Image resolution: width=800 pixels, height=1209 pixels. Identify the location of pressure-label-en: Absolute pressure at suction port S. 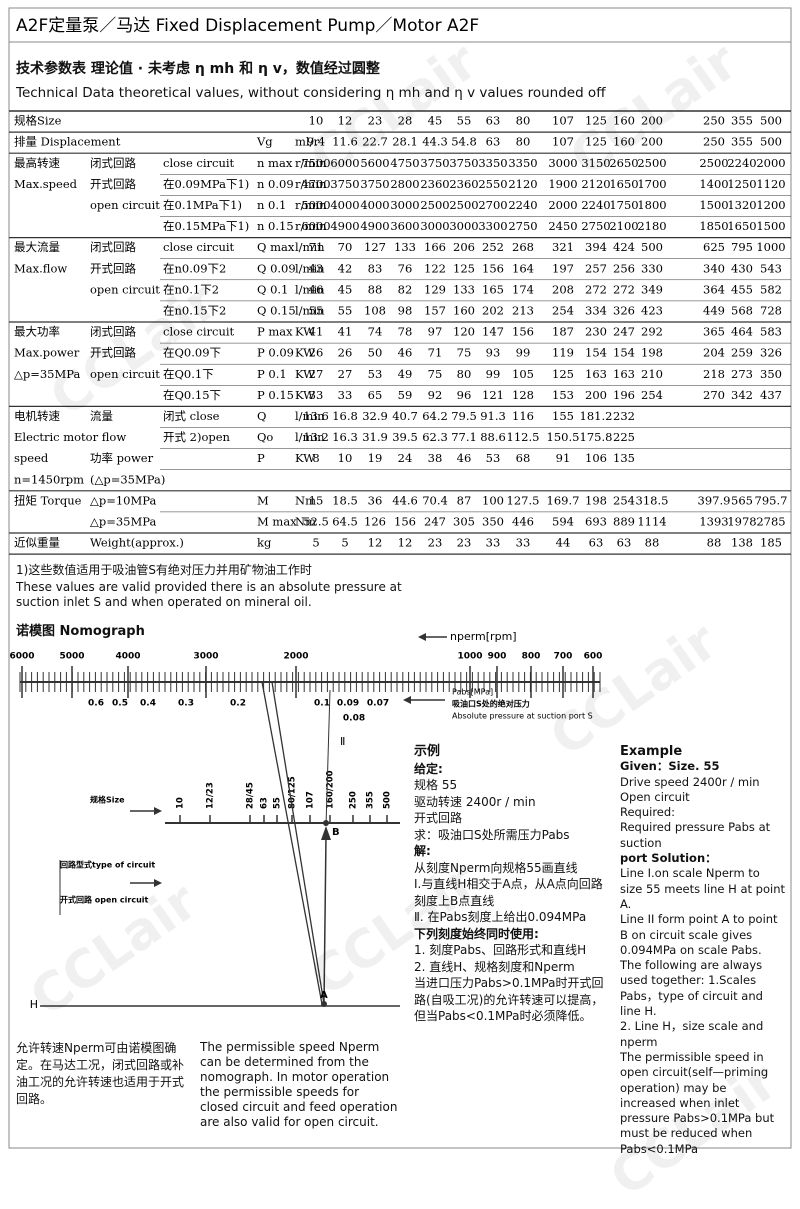
(522, 716).